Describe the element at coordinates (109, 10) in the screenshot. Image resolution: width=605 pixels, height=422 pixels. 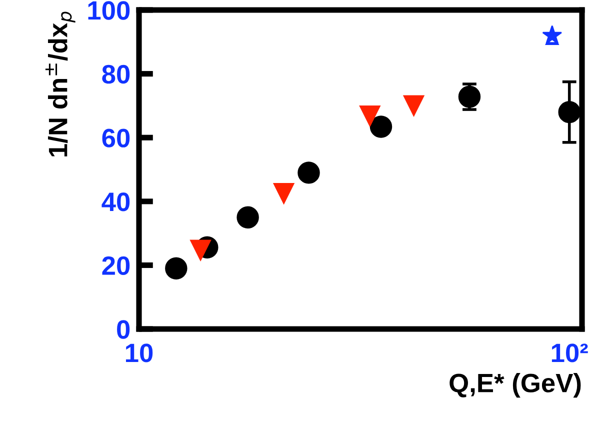
I see `y-tick-label: 100` at that location.